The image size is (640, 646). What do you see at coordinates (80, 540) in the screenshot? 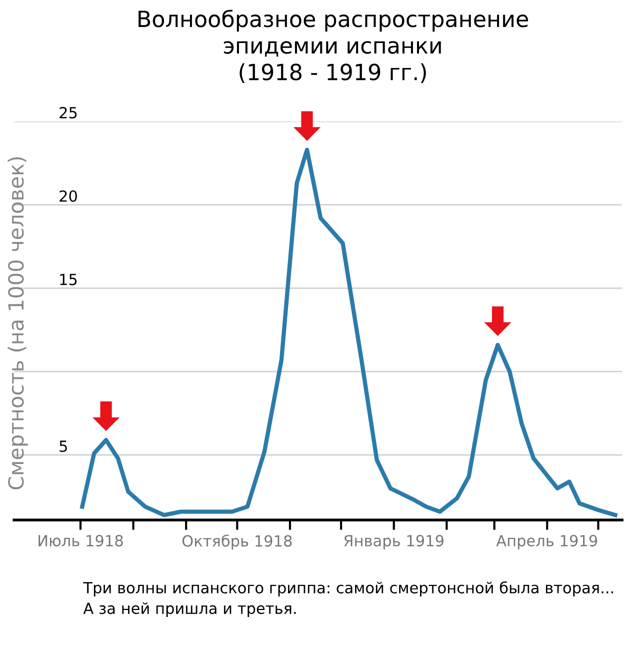
I see `x-tick-label: Июль 1918` at bounding box center [80, 540].